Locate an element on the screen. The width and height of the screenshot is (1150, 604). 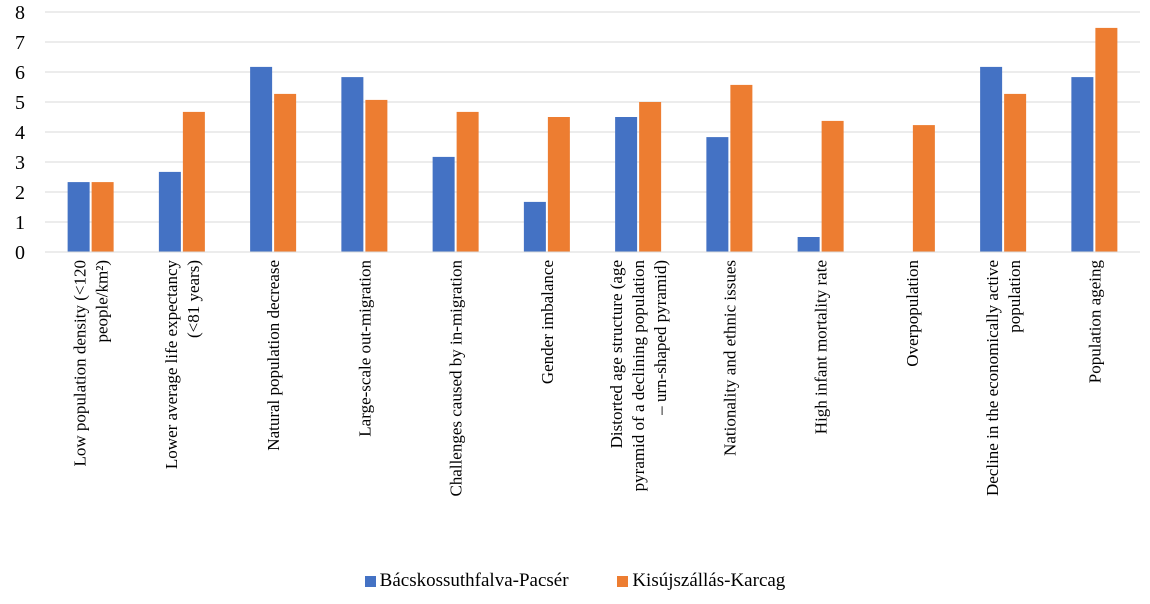
y-tick-label: 8 is located at coordinates (20, 13).